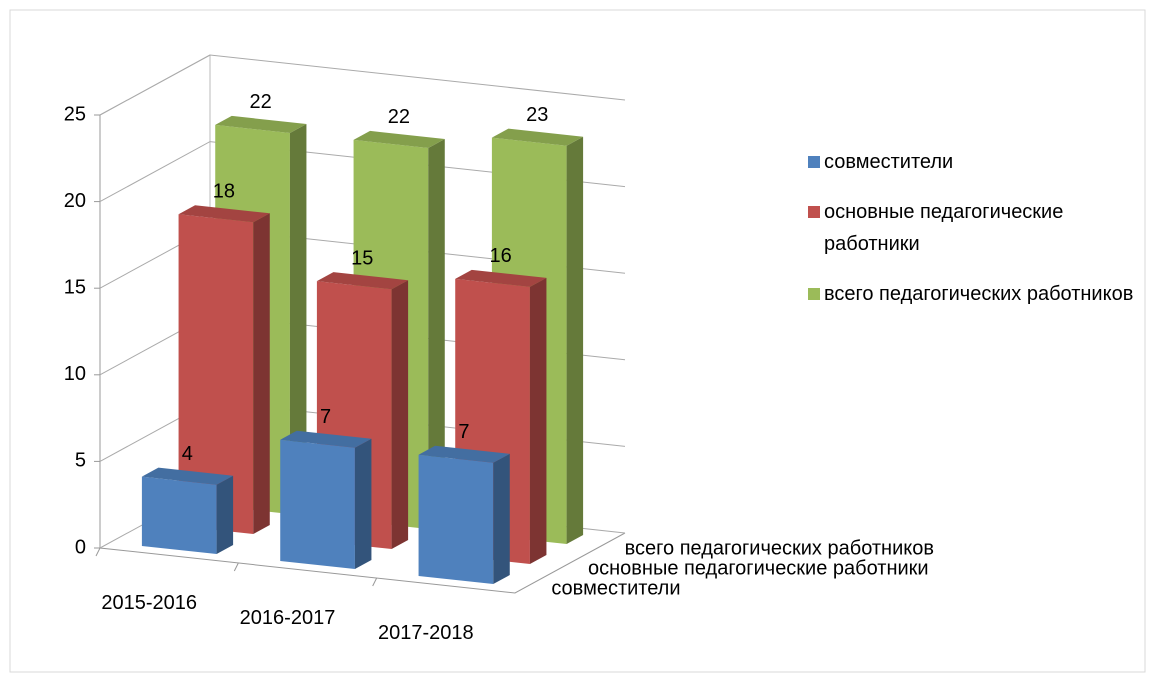 The image size is (1149, 677). Describe the element at coordinates (75, 287) in the screenshot. I see `y-tick-label: 15` at that location.